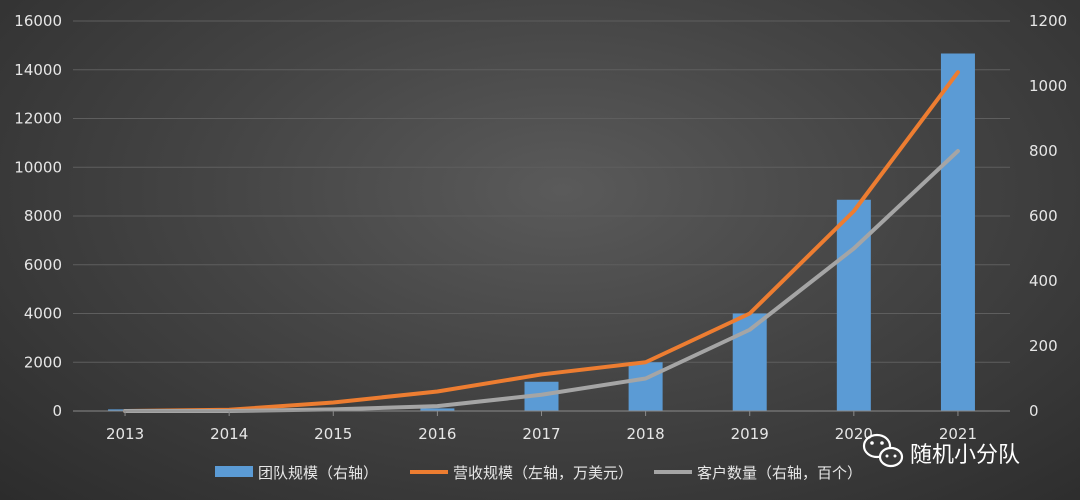 The image size is (1080, 504). What do you see at coordinates (1043, 281) in the screenshot?
I see `y-right-tick-label: 400` at bounding box center [1043, 281].